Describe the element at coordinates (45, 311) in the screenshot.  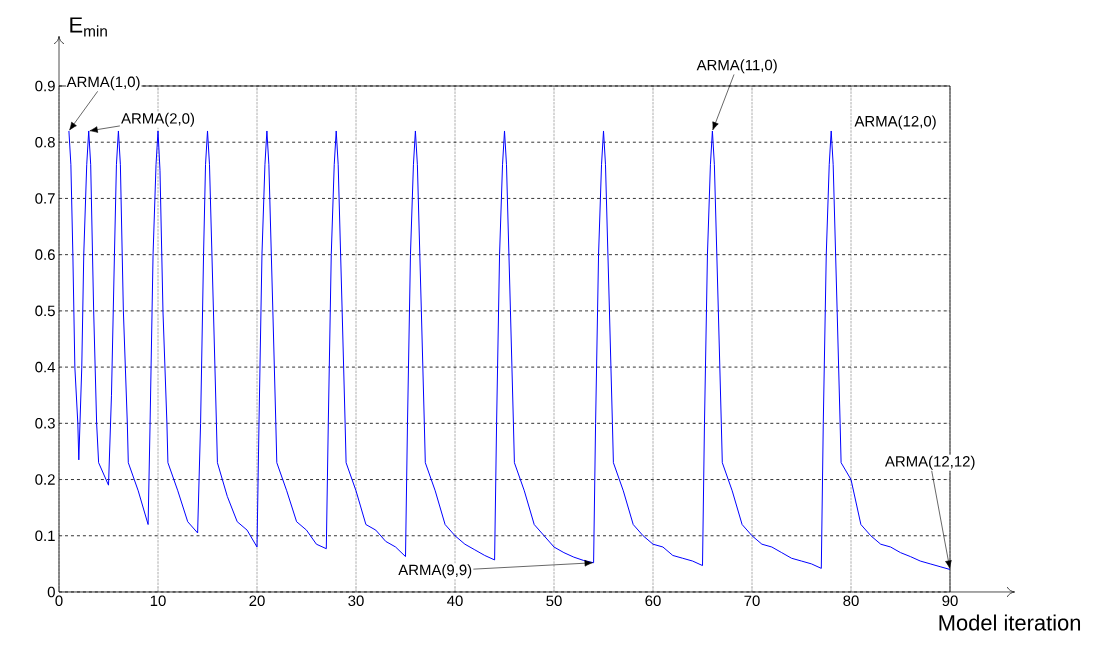
I see `y-tick-label: 0.5` at that location.